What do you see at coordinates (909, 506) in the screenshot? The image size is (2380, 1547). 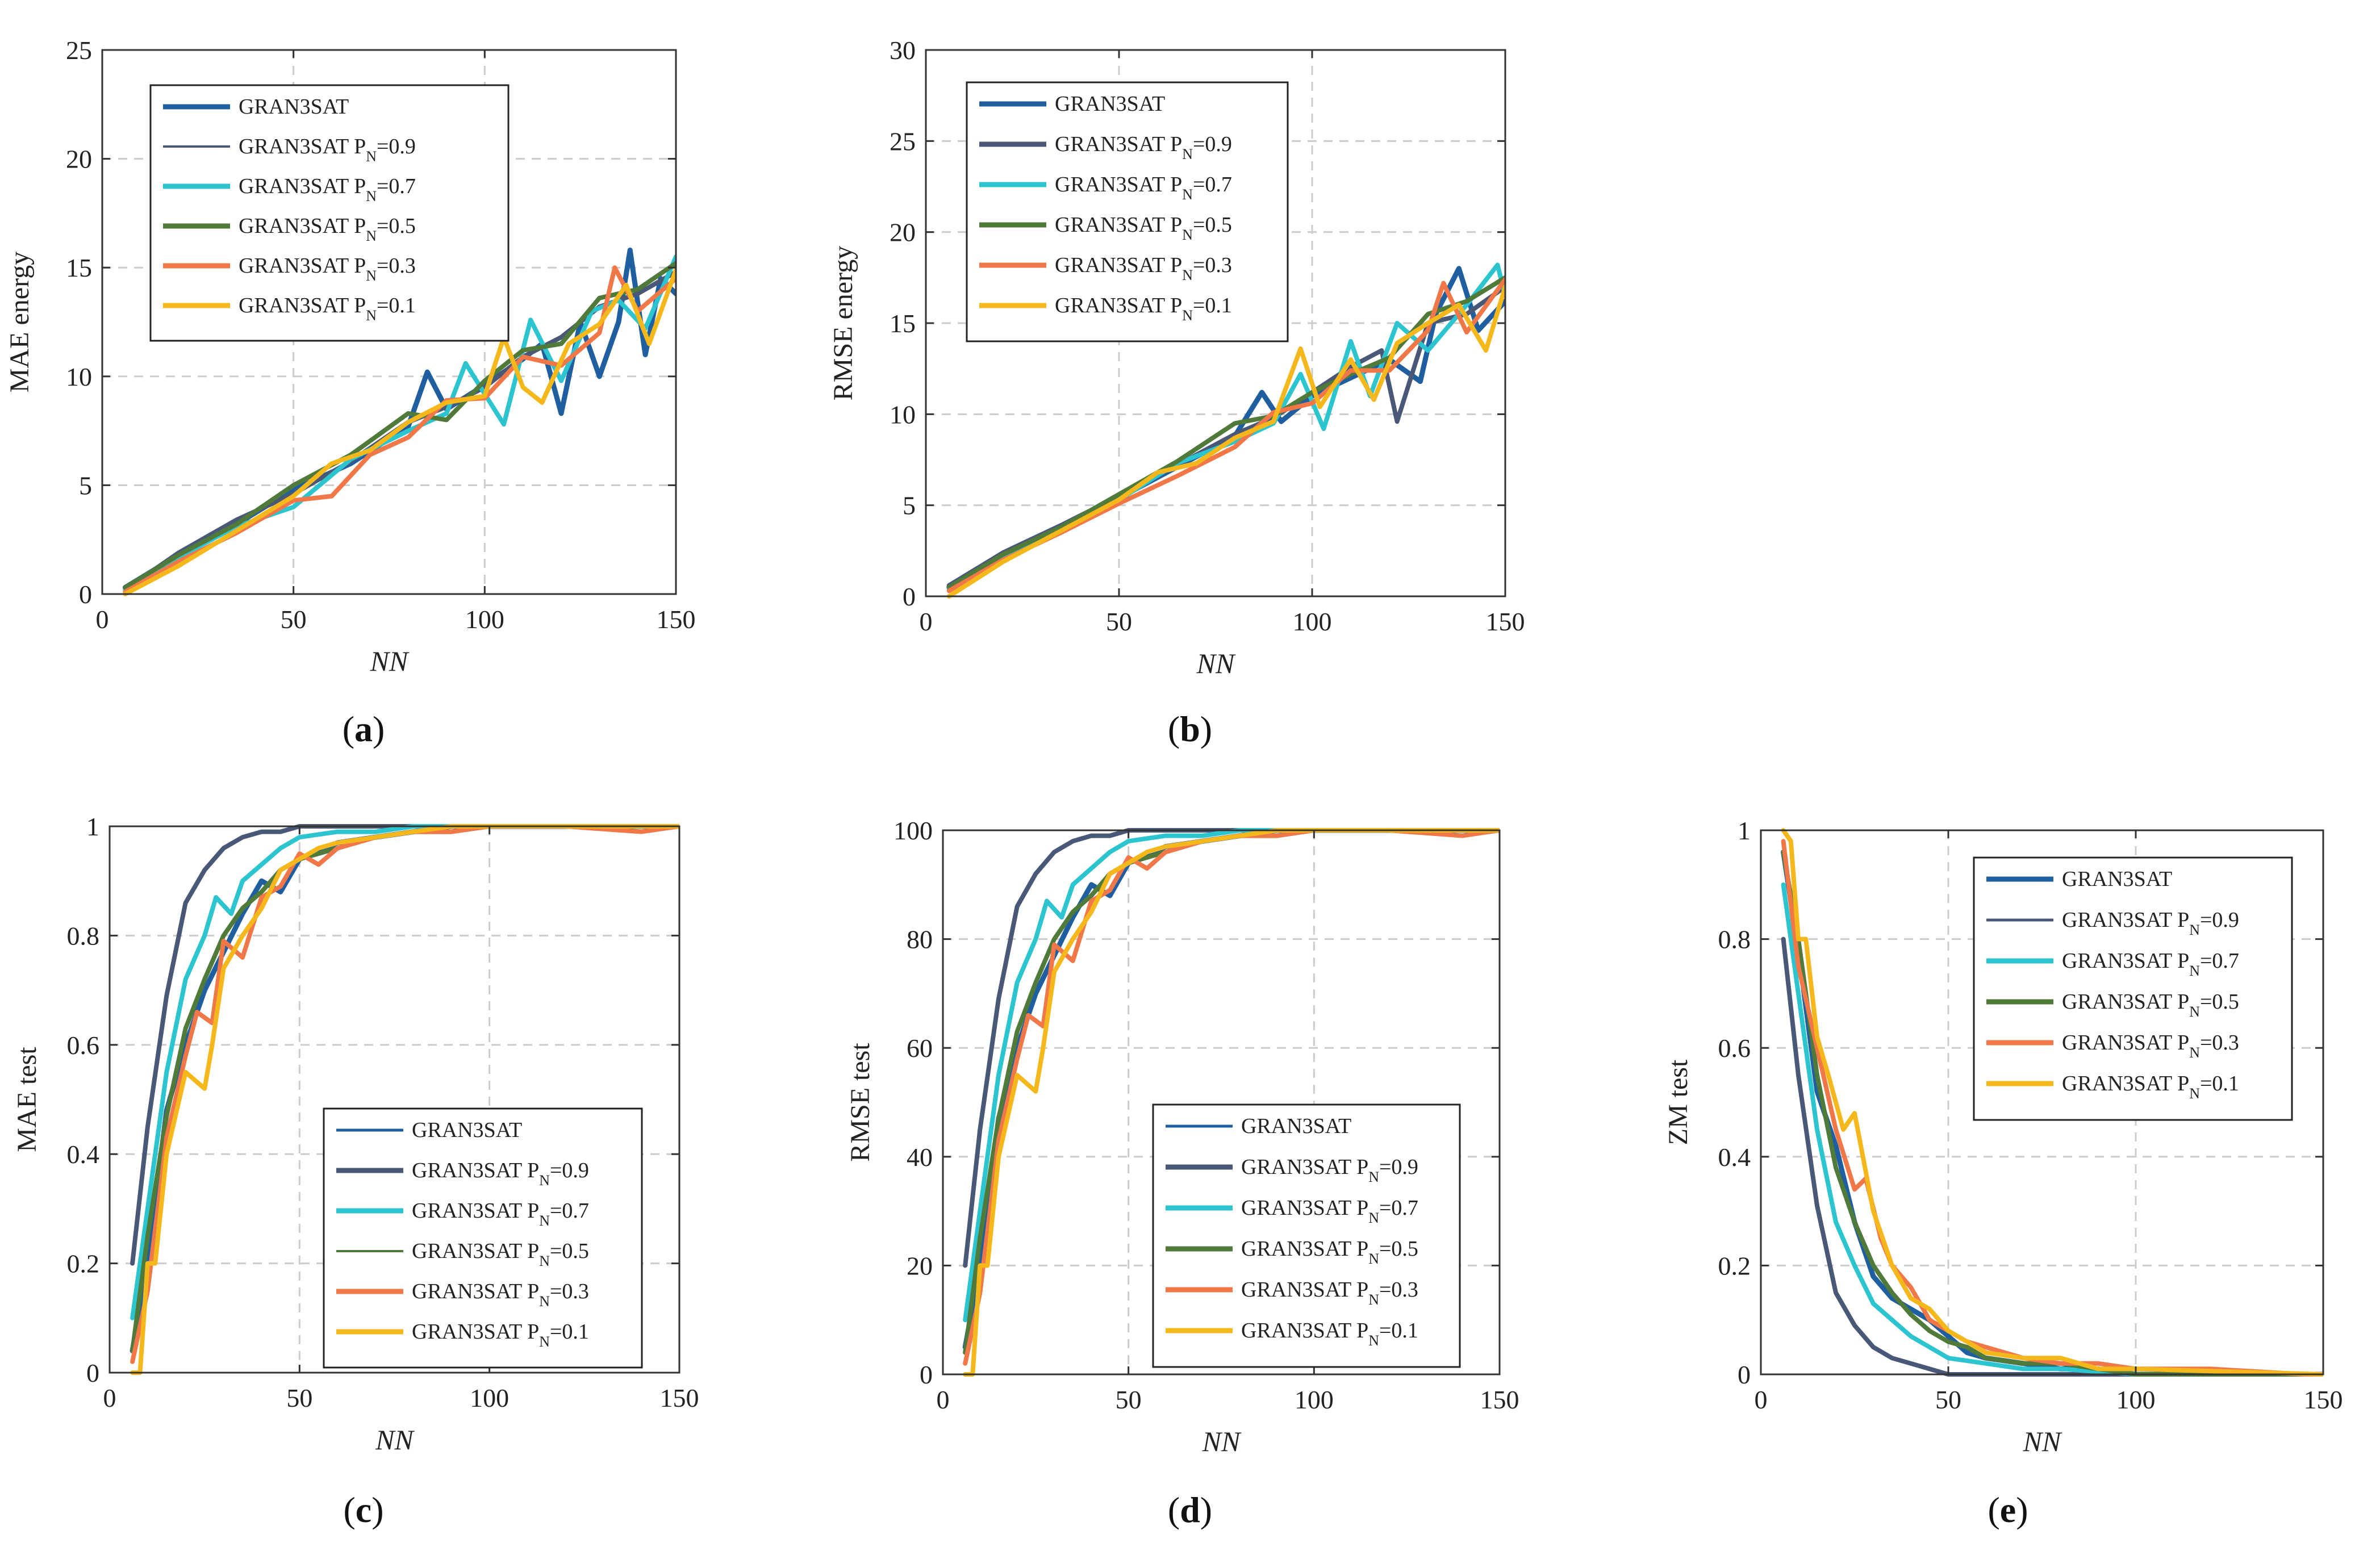 I see `y-tick-label: 5` at bounding box center [909, 506].